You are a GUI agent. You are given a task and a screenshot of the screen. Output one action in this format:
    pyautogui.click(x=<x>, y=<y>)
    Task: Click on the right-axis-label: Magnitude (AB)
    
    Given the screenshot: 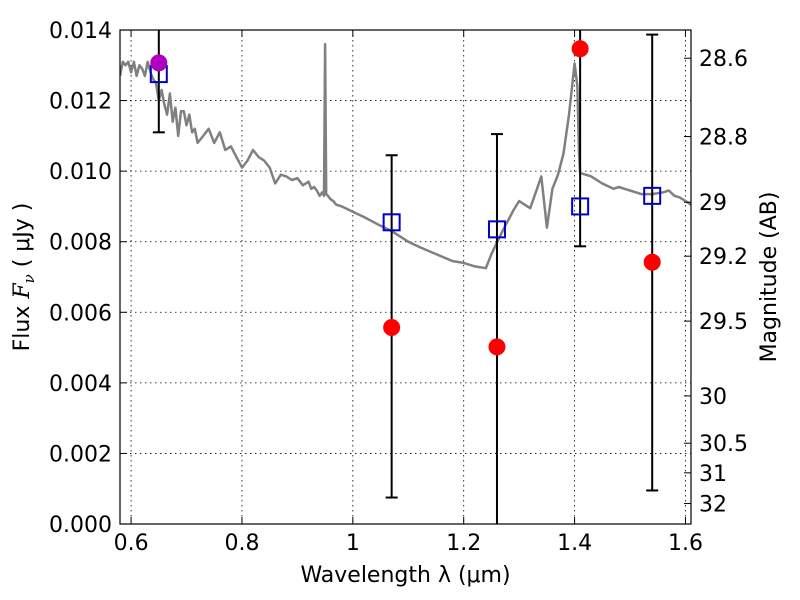 What is the action you would take?
    pyautogui.click(x=769, y=277)
    